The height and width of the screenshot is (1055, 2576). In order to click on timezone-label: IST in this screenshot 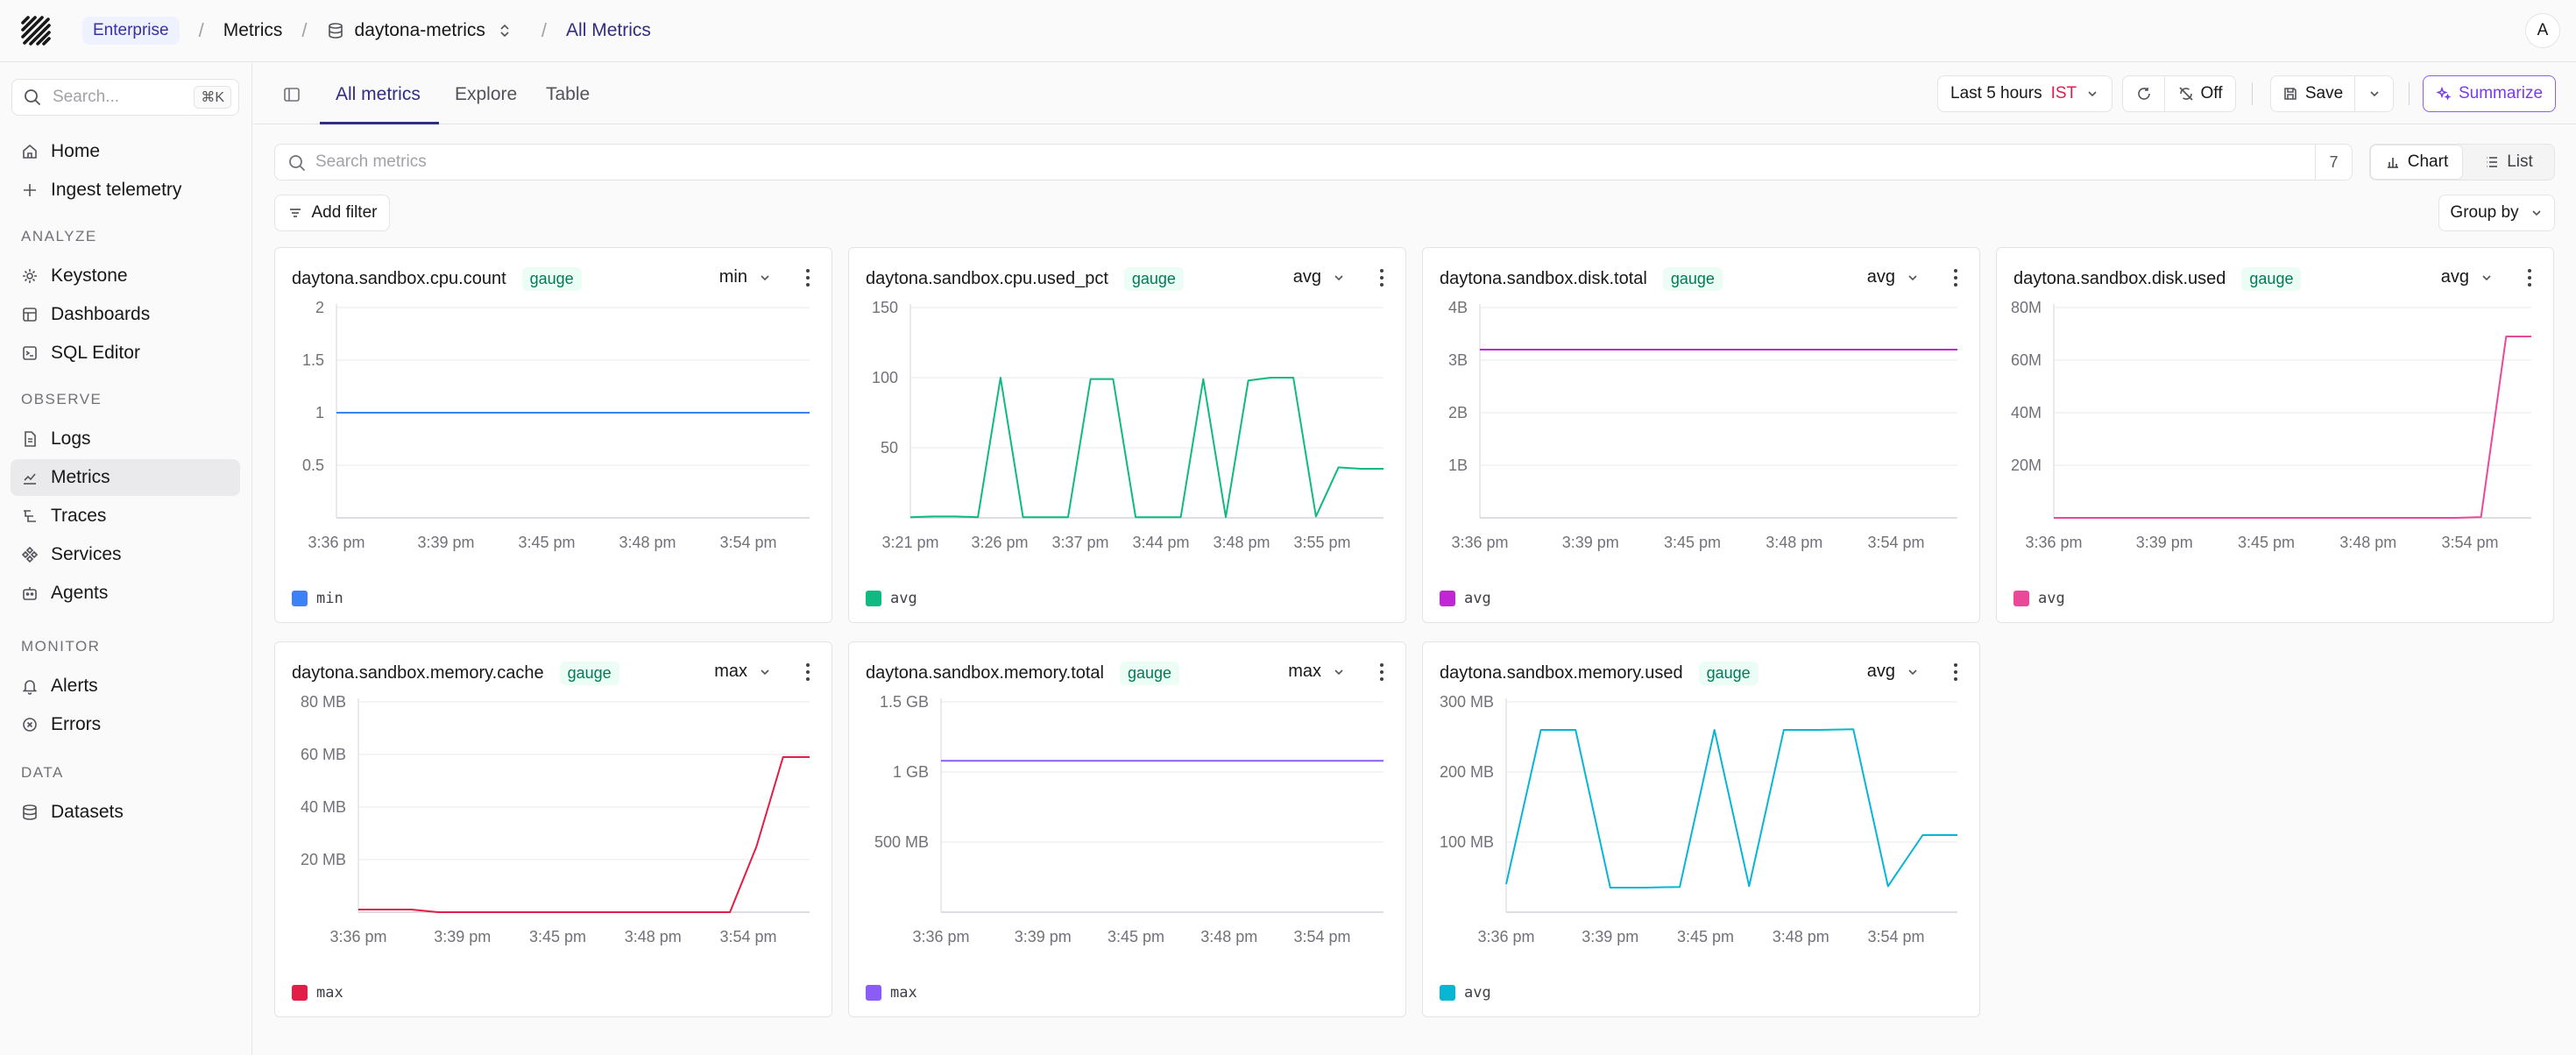, I will do `click(2063, 93)`.